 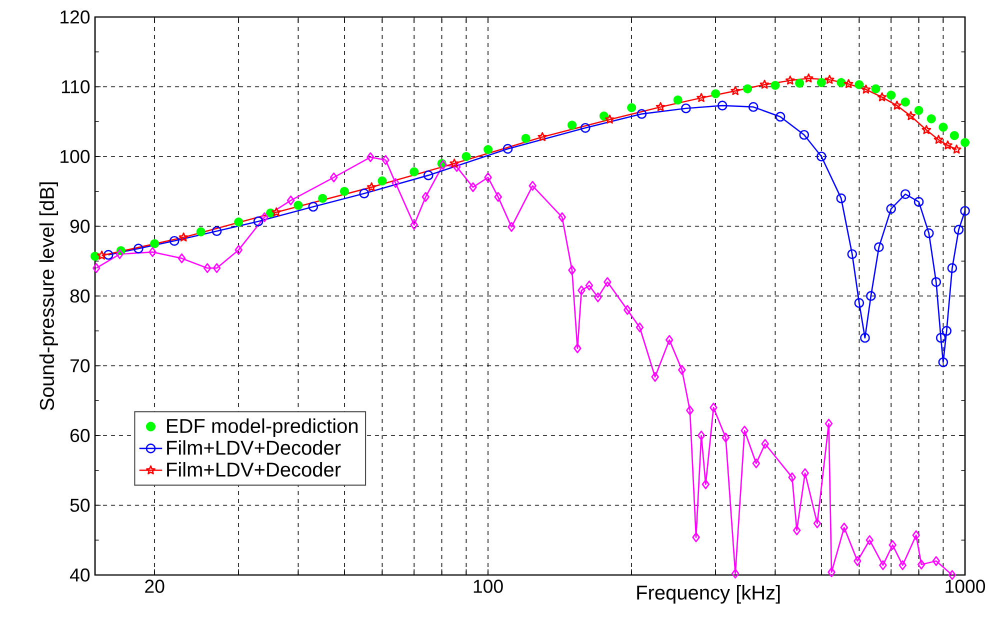 I want to click on y-tick-label: 80, so click(x=80, y=296).